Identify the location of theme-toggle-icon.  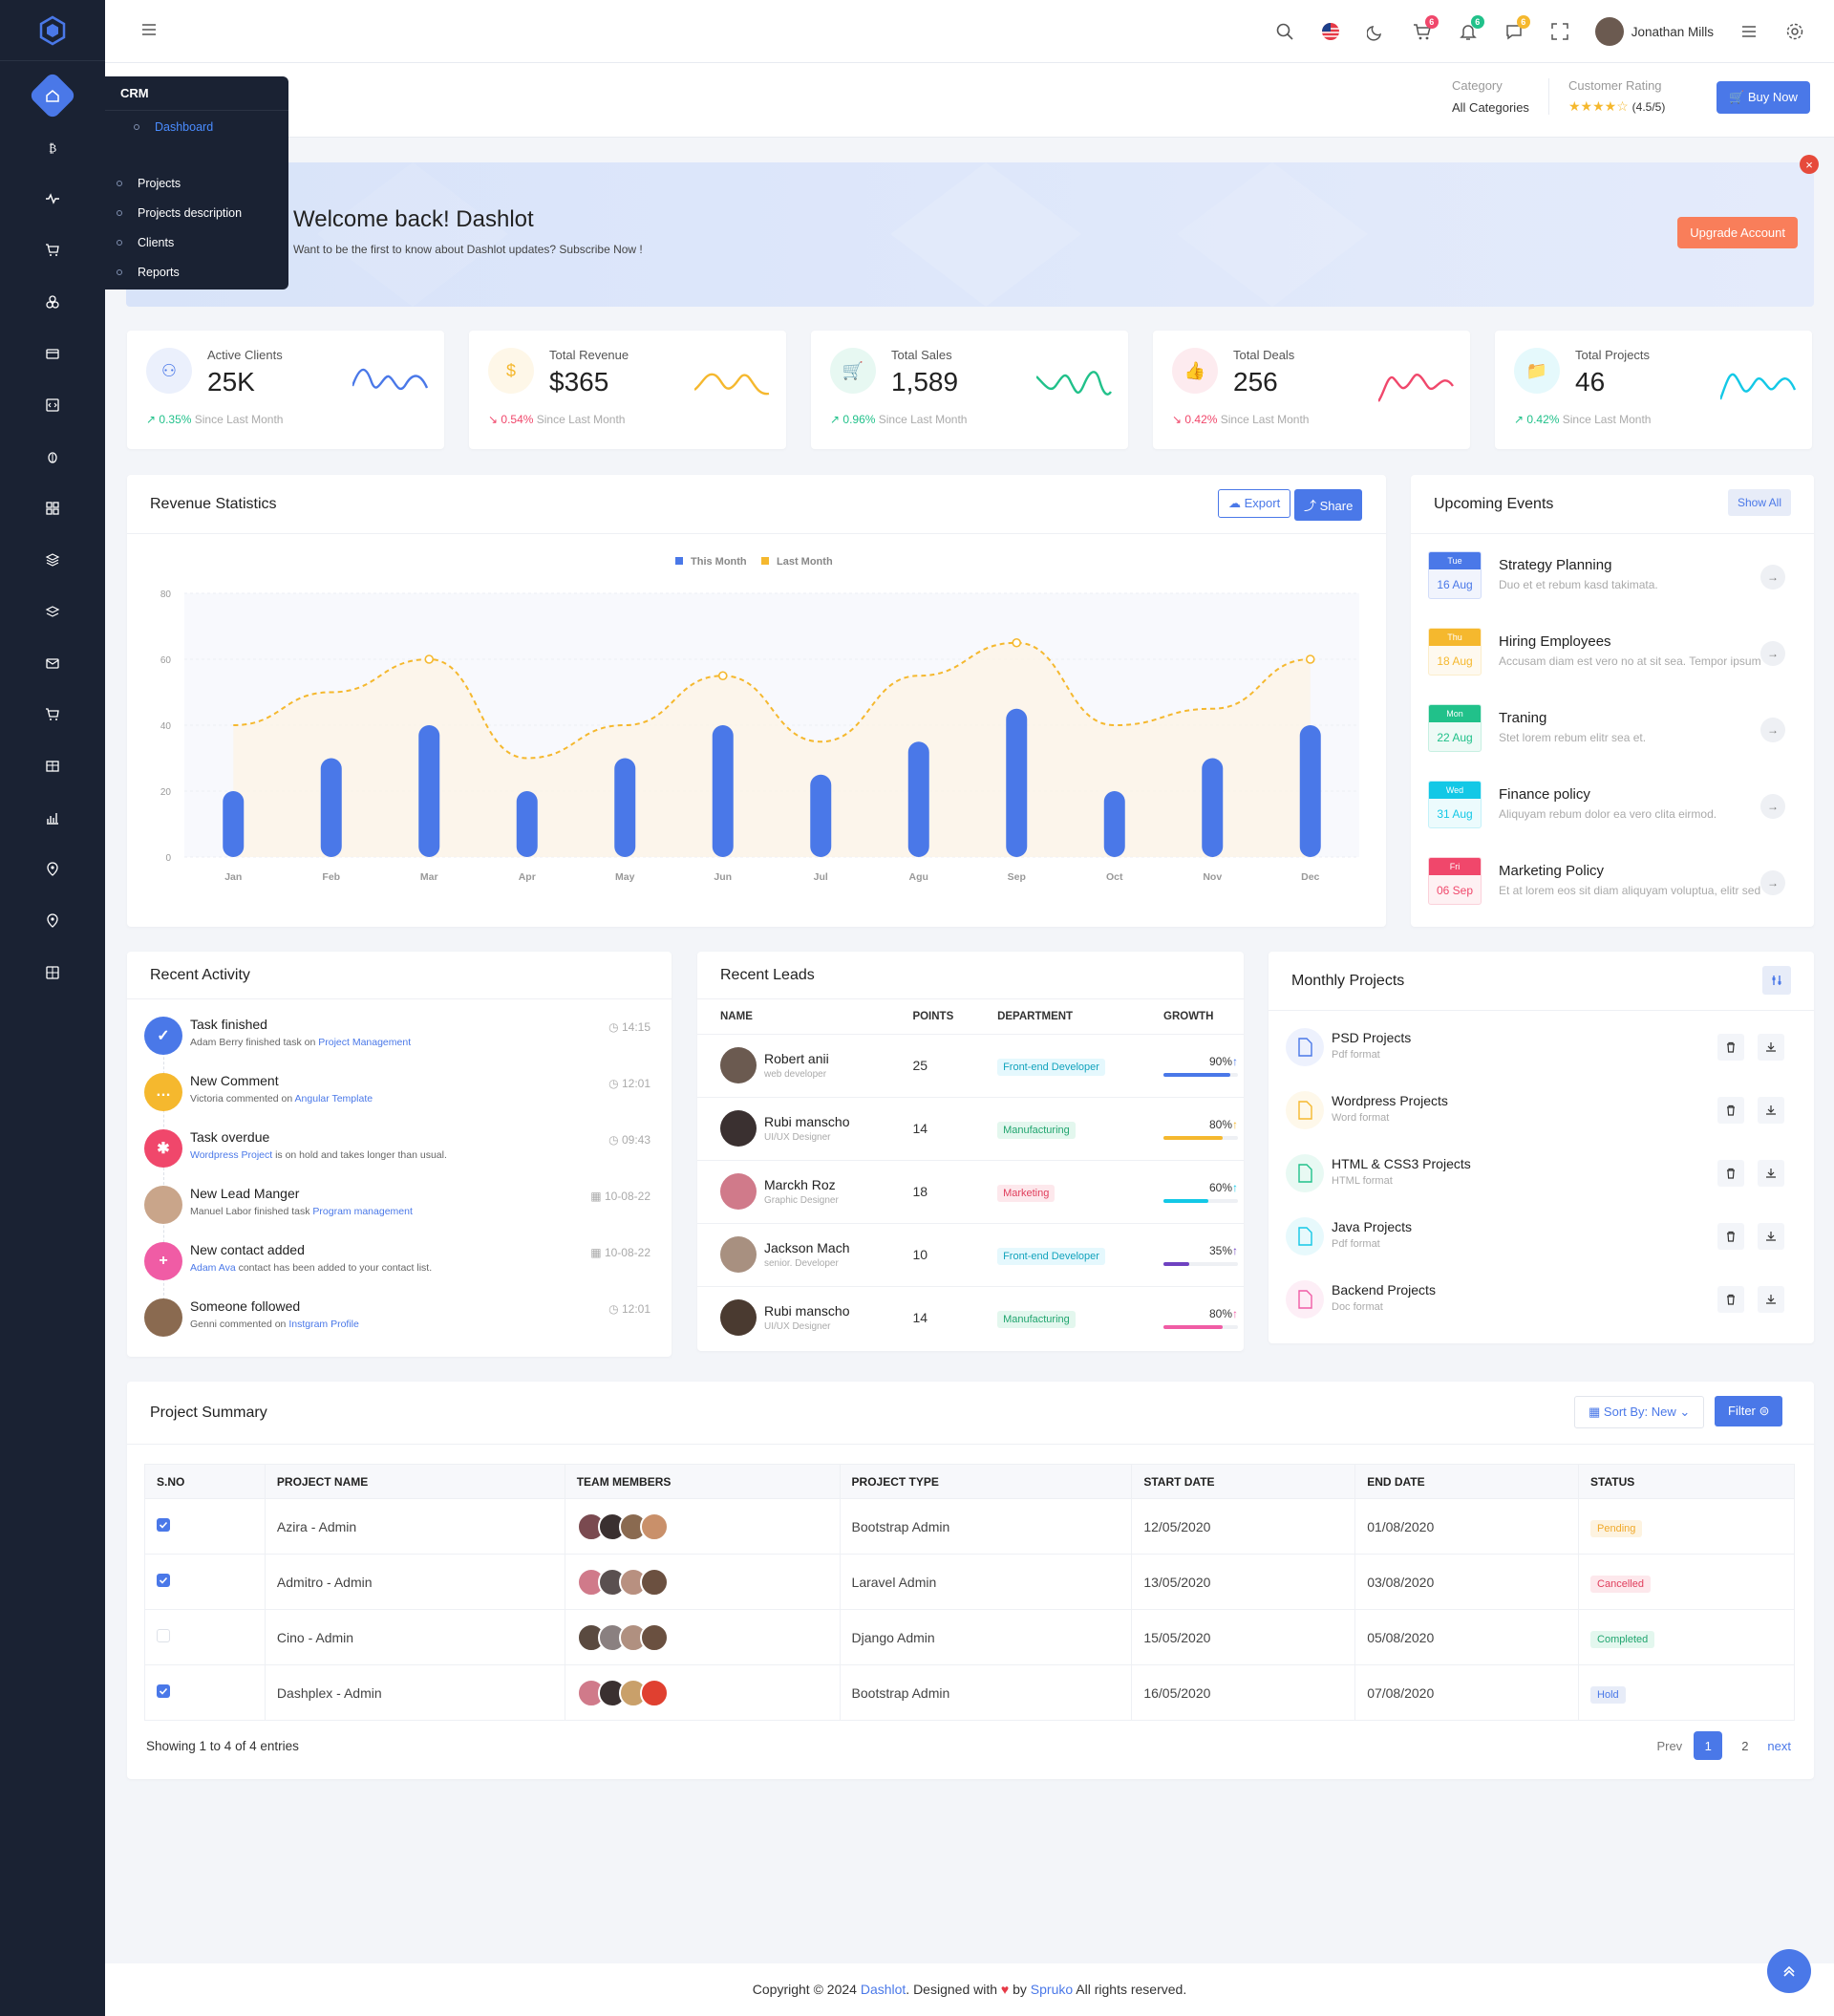
(1377, 31).